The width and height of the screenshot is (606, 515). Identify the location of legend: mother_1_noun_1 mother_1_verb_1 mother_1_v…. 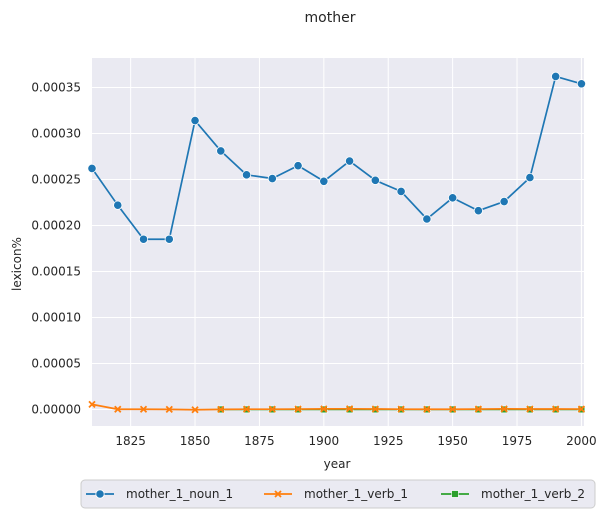
(338, 494).